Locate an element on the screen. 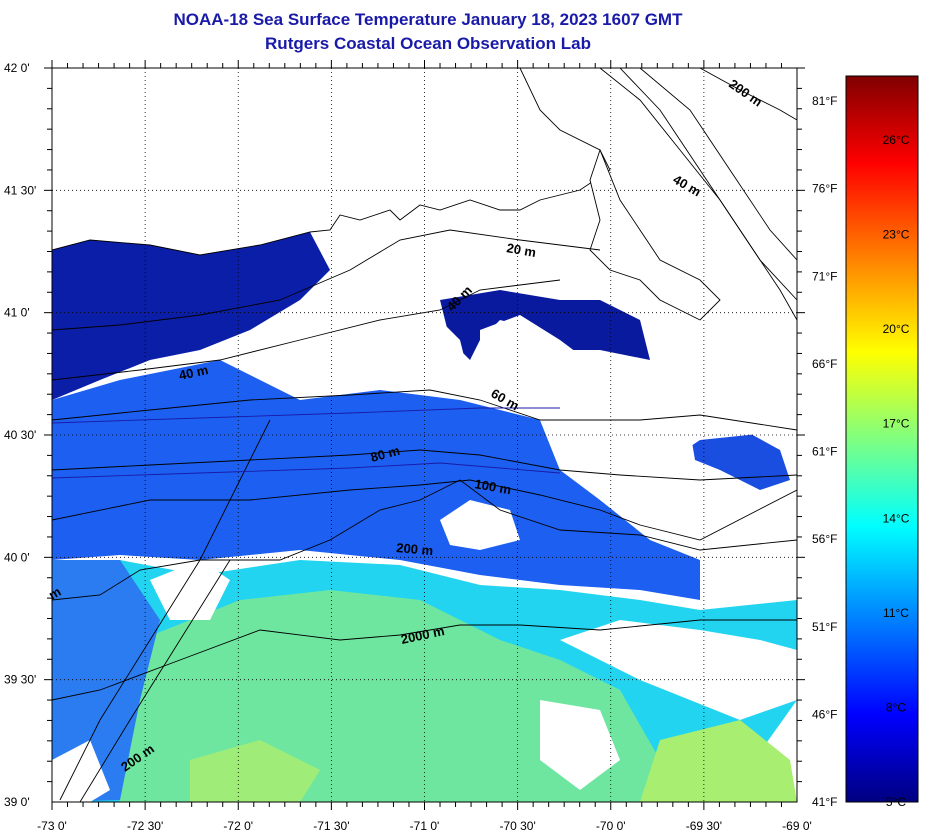  contour-shelf-north is located at coordinates (698, 184).